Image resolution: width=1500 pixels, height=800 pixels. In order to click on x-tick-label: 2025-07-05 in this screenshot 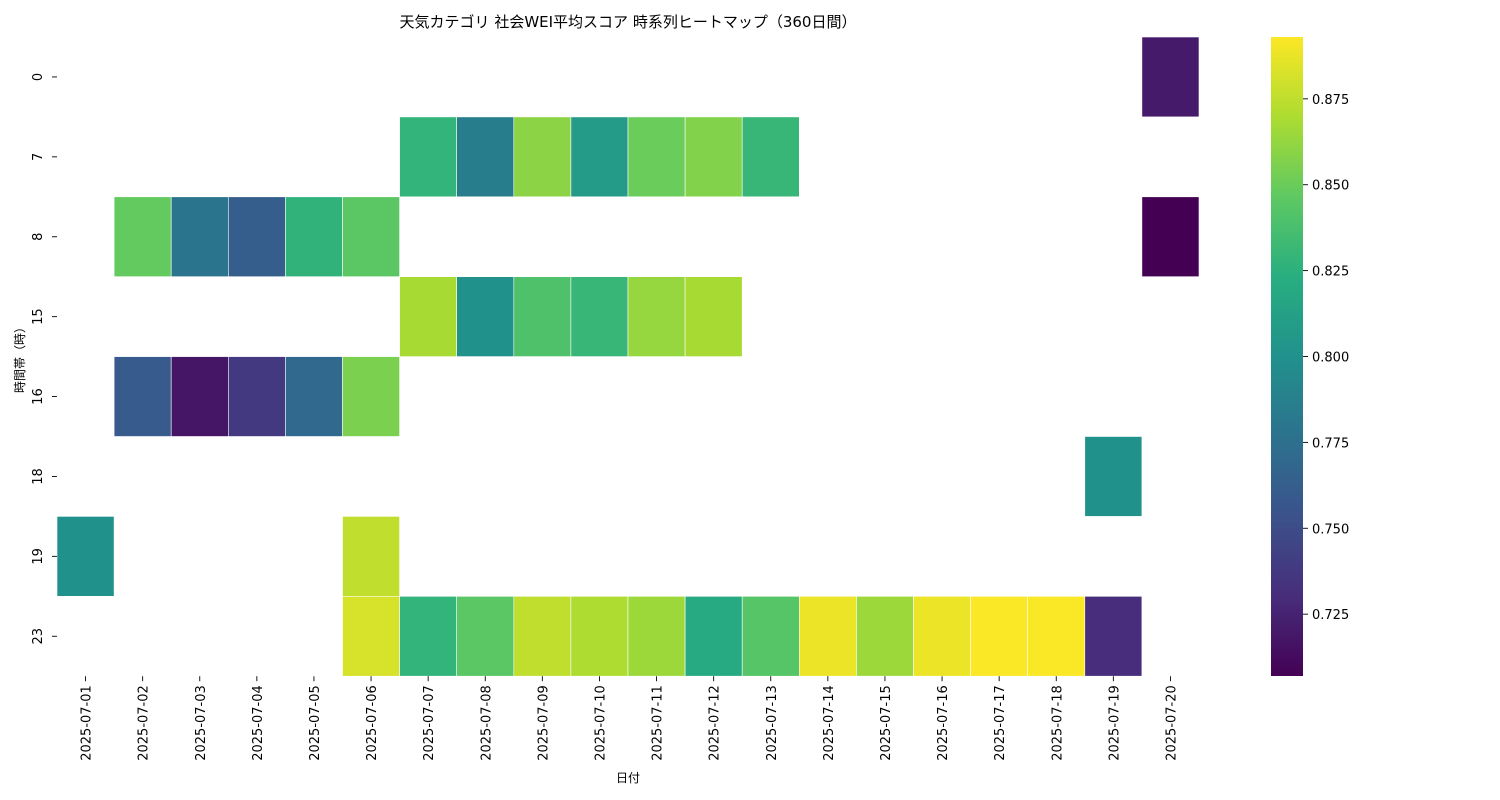, I will do `click(315, 723)`.